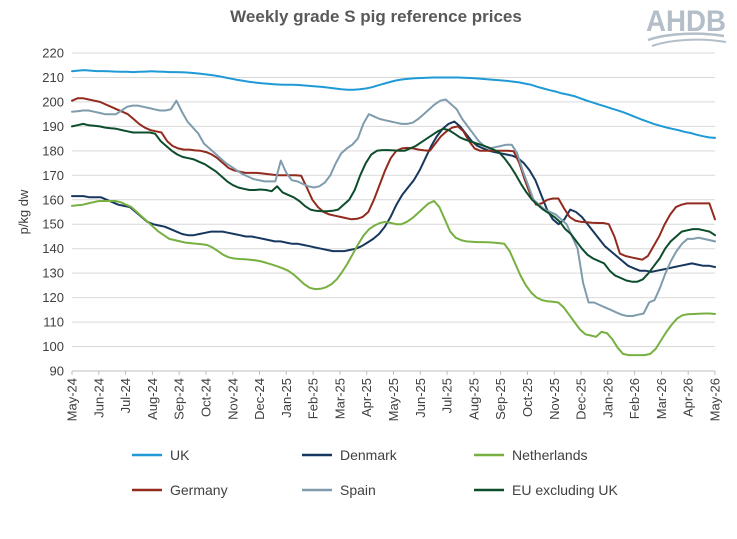  What do you see at coordinates (53, 273) in the screenshot?
I see `y-tick-label: 130` at bounding box center [53, 273].